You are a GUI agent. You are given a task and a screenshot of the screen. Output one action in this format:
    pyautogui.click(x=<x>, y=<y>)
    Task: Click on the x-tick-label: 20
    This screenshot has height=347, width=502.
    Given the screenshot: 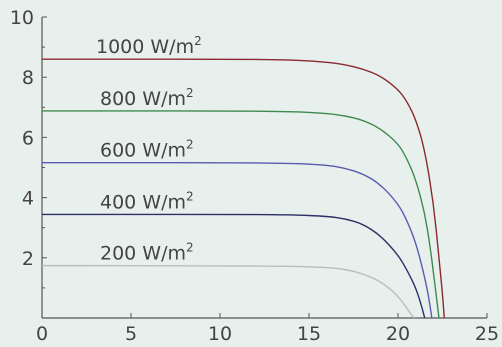 What is the action you would take?
    pyautogui.click(x=398, y=334)
    